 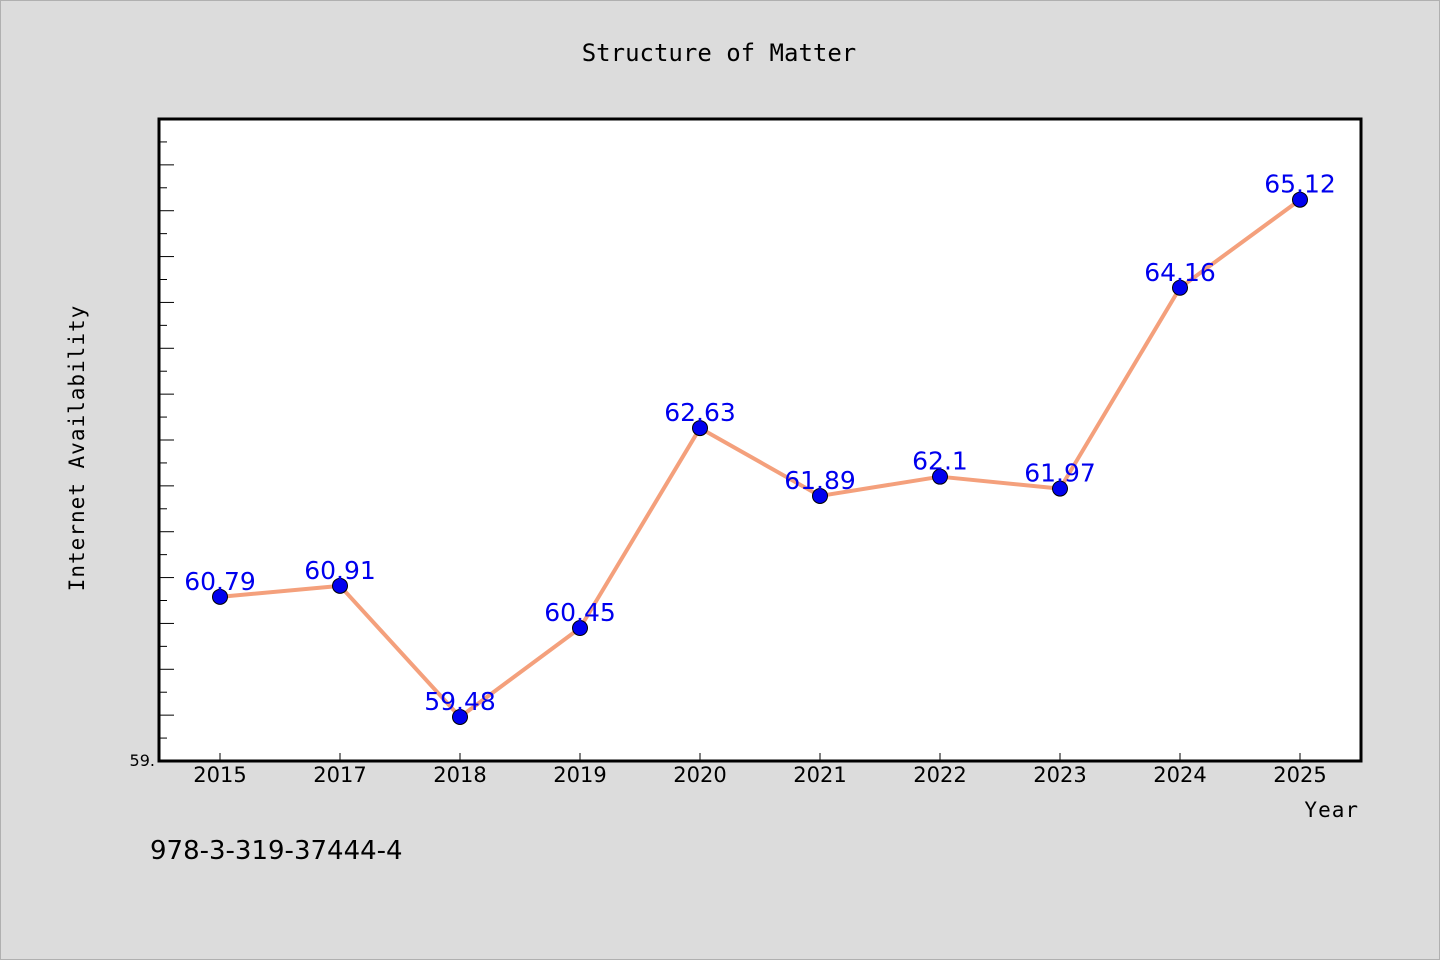 I want to click on y-axis-label: Internet Availability, so click(x=77, y=448).